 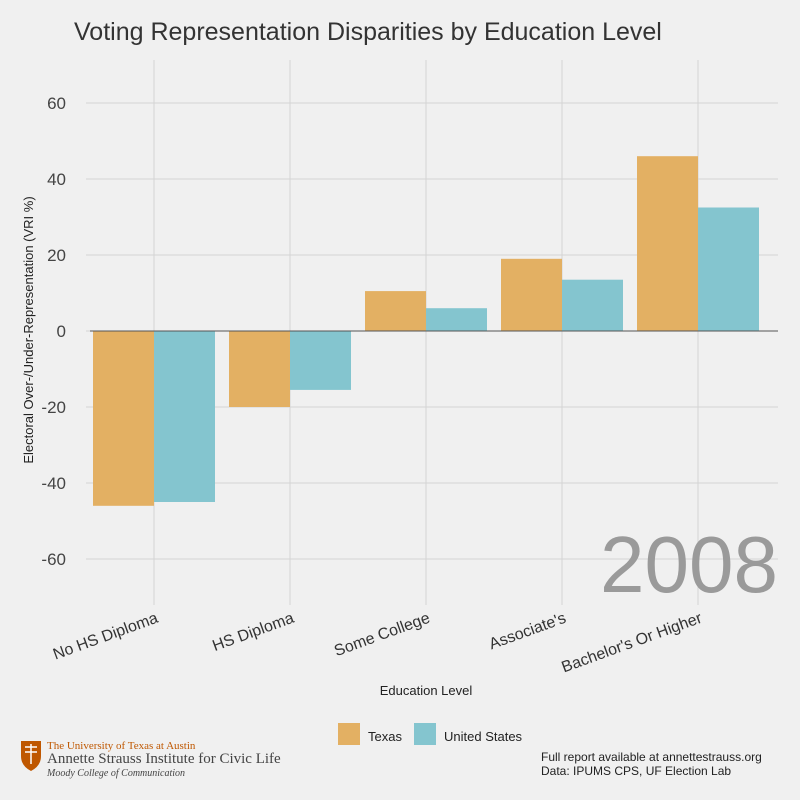 I want to click on year-annotation: 2008, so click(x=689, y=564).